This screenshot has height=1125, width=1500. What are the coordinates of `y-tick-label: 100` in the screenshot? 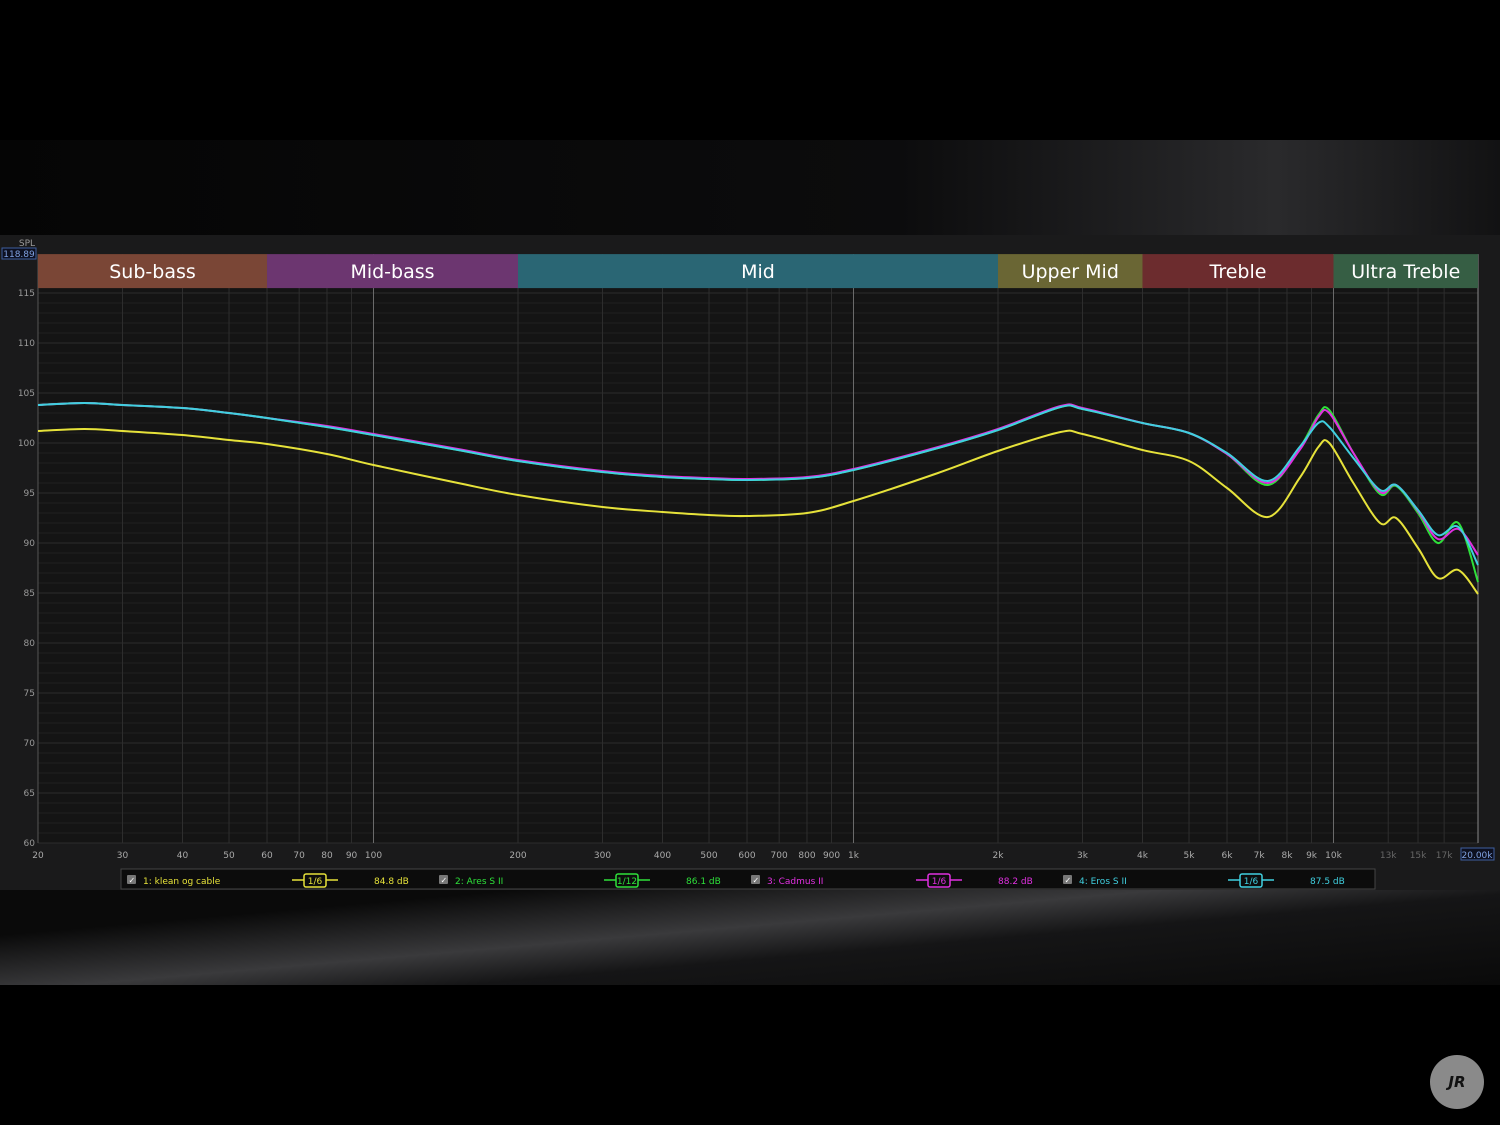 It's located at (26, 444).